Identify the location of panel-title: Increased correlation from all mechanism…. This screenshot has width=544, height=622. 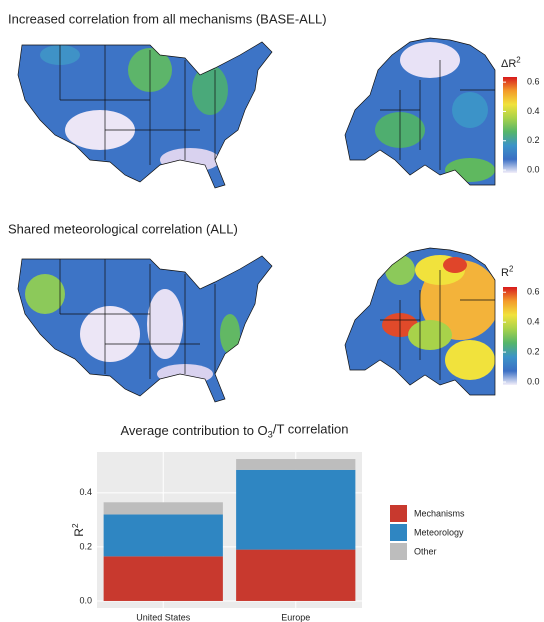
(167, 18).